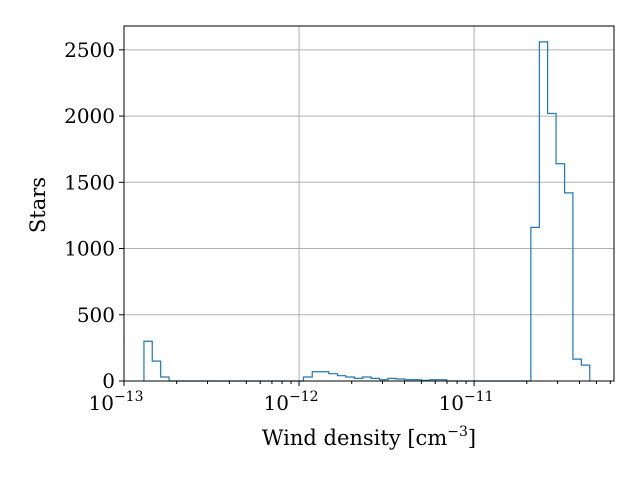 Image resolution: width=640 pixels, height=480 pixels. I want to click on x-axis-label-end: ], so click(472, 438).